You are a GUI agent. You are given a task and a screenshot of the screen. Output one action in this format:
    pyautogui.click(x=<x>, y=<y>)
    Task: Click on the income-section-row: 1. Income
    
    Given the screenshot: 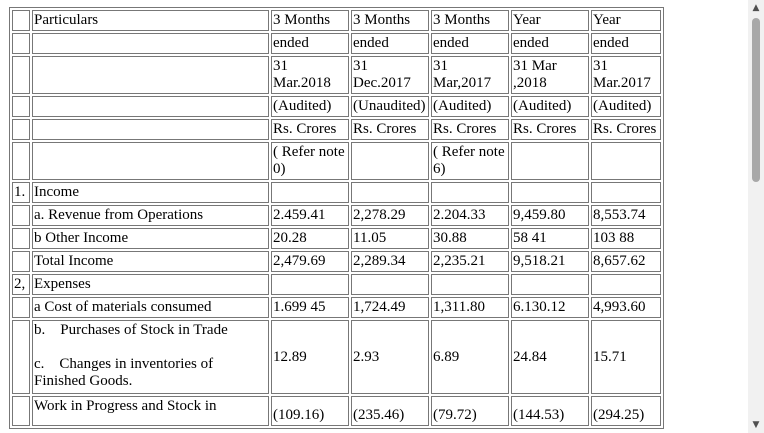 What is the action you would take?
    pyautogui.click(x=336, y=192)
    